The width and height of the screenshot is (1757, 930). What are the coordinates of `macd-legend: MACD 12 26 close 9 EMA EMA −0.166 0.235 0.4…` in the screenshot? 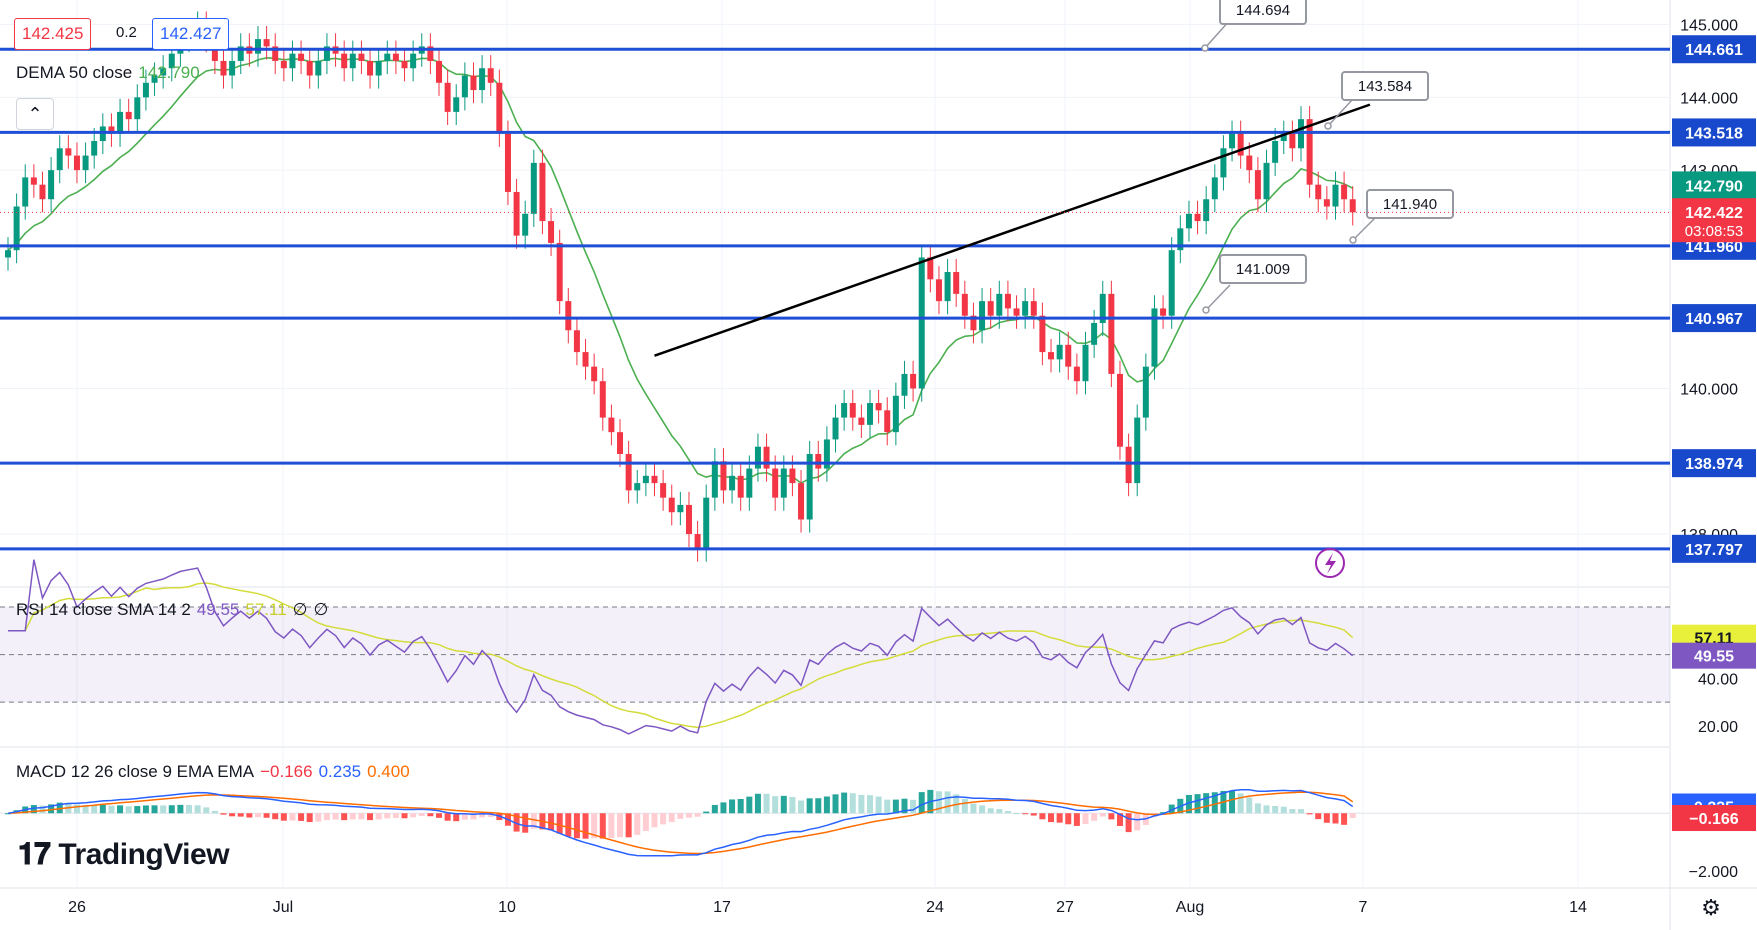 It's located at (213, 772).